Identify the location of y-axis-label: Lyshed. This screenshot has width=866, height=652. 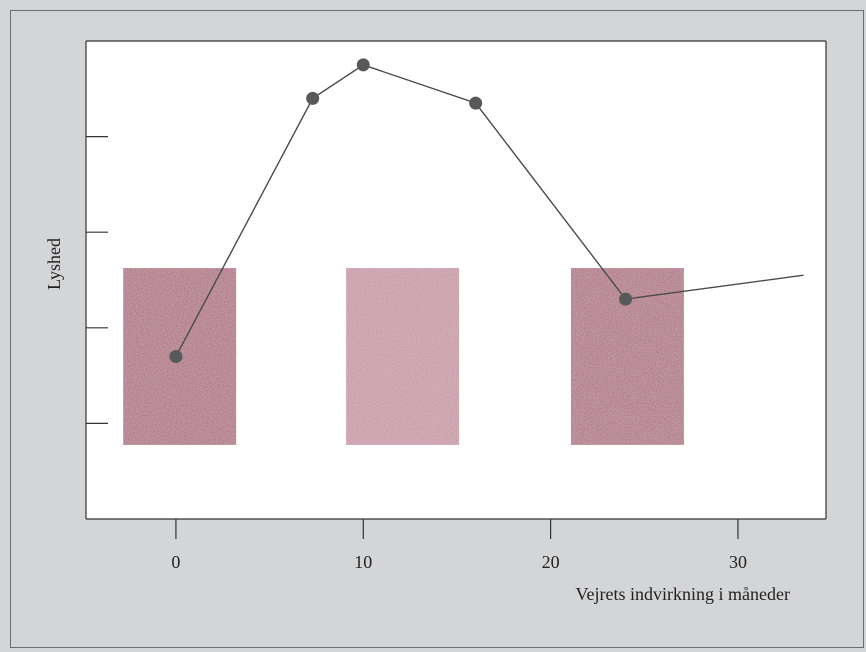
(54, 264).